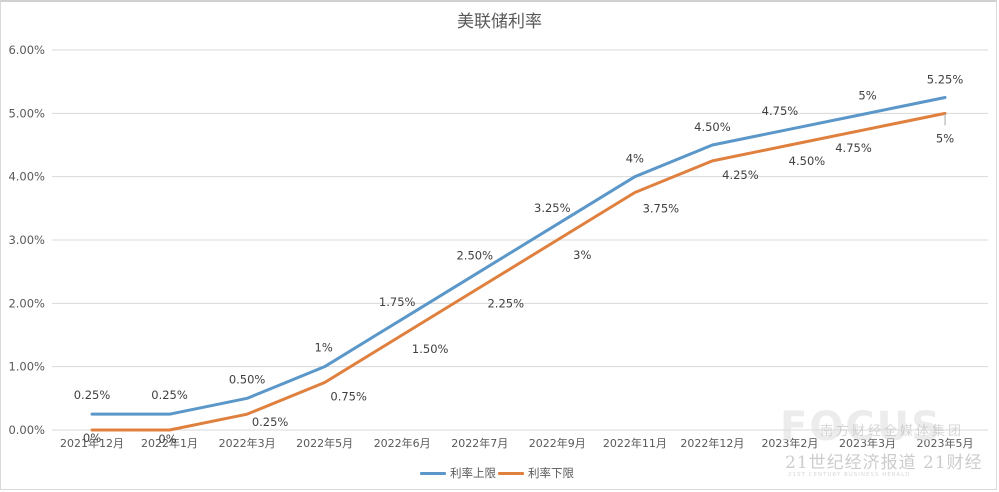 Image resolution: width=999 pixels, height=492 pixels. Describe the element at coordinates (479, 443) in the screenshot. I see `x-tick-label: 2022年7月` at that location.